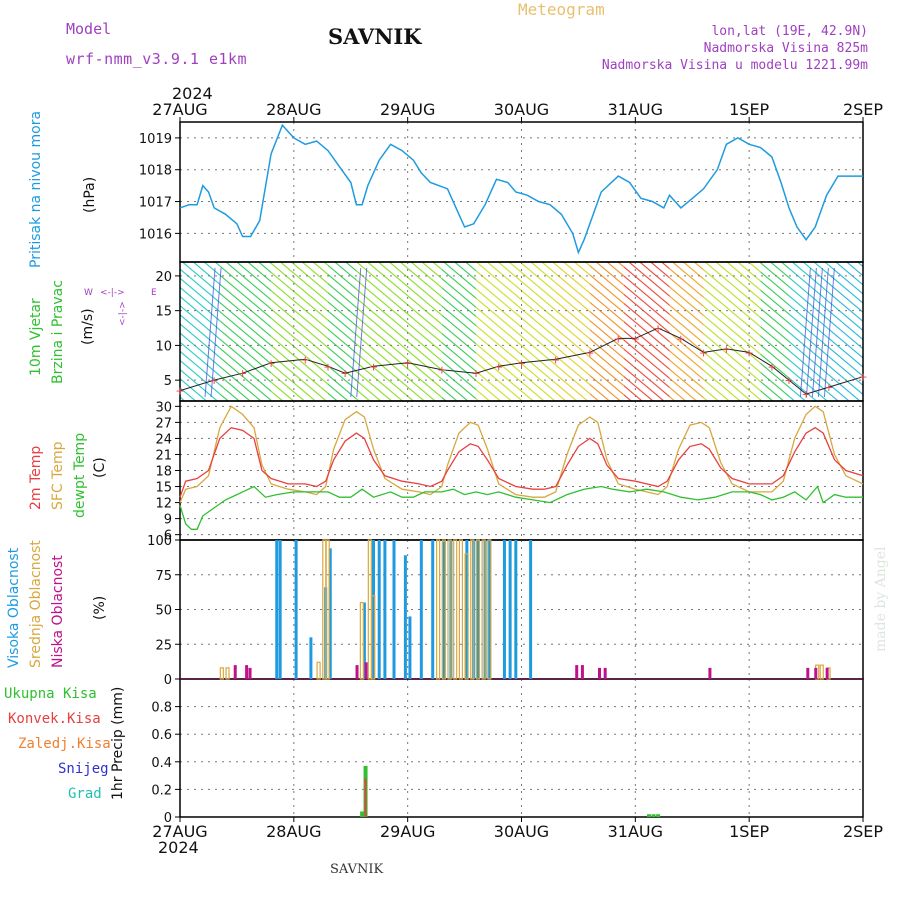 The height and width of the screenshot is (900, 900). I want to click on model-elevation-text: Nadmorska Visina u modelu 1221.99m, so click(734, 65).